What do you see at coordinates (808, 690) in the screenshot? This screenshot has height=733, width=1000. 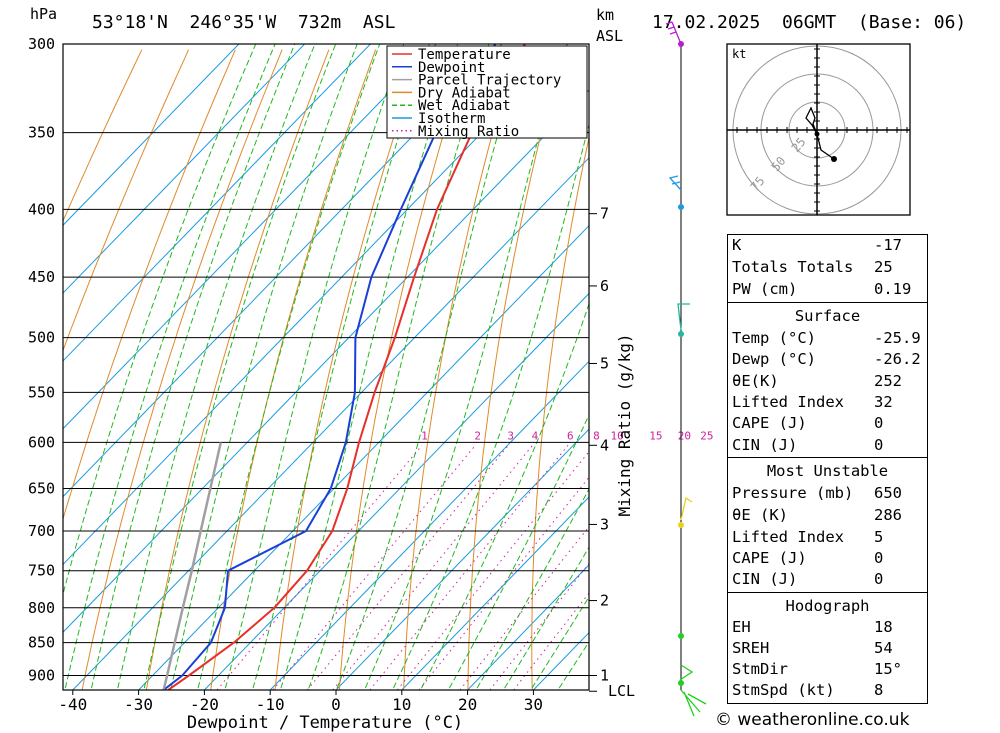 I see `stmspd-row: StmSpd (kt) 8` at bounding box center [808, 690].